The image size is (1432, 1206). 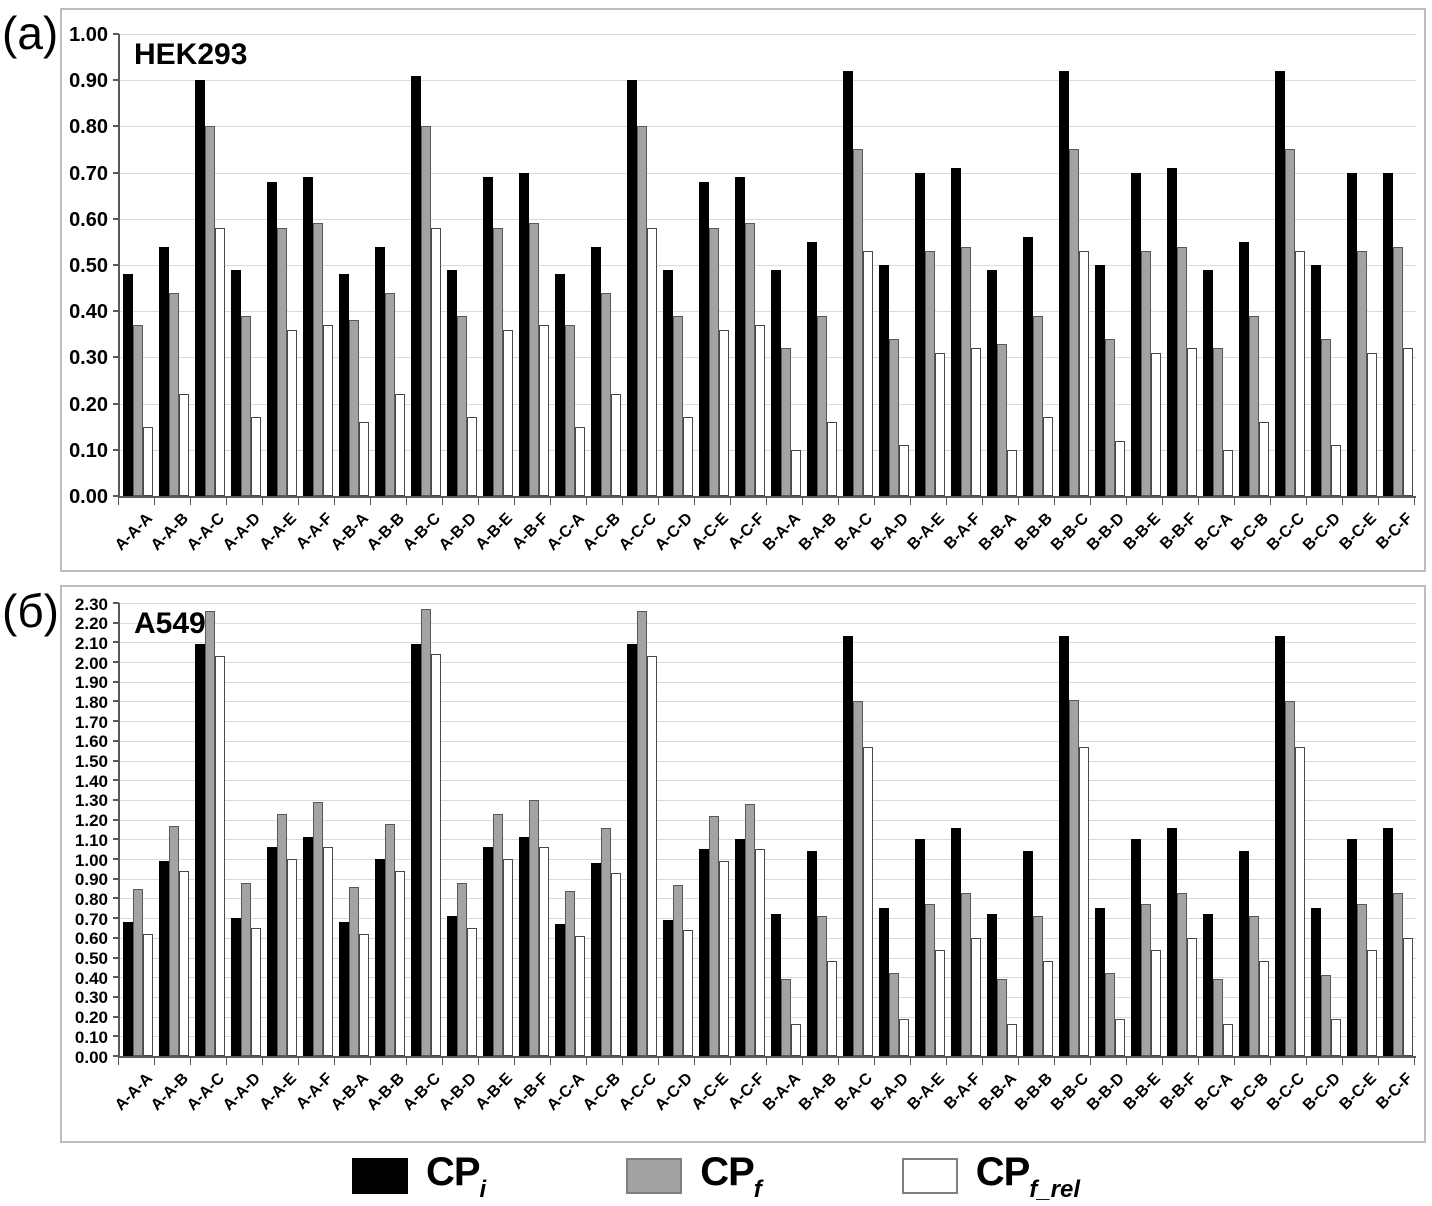 I want to click on bar-CP_i-A-A-D, so click(x=236, y=383).